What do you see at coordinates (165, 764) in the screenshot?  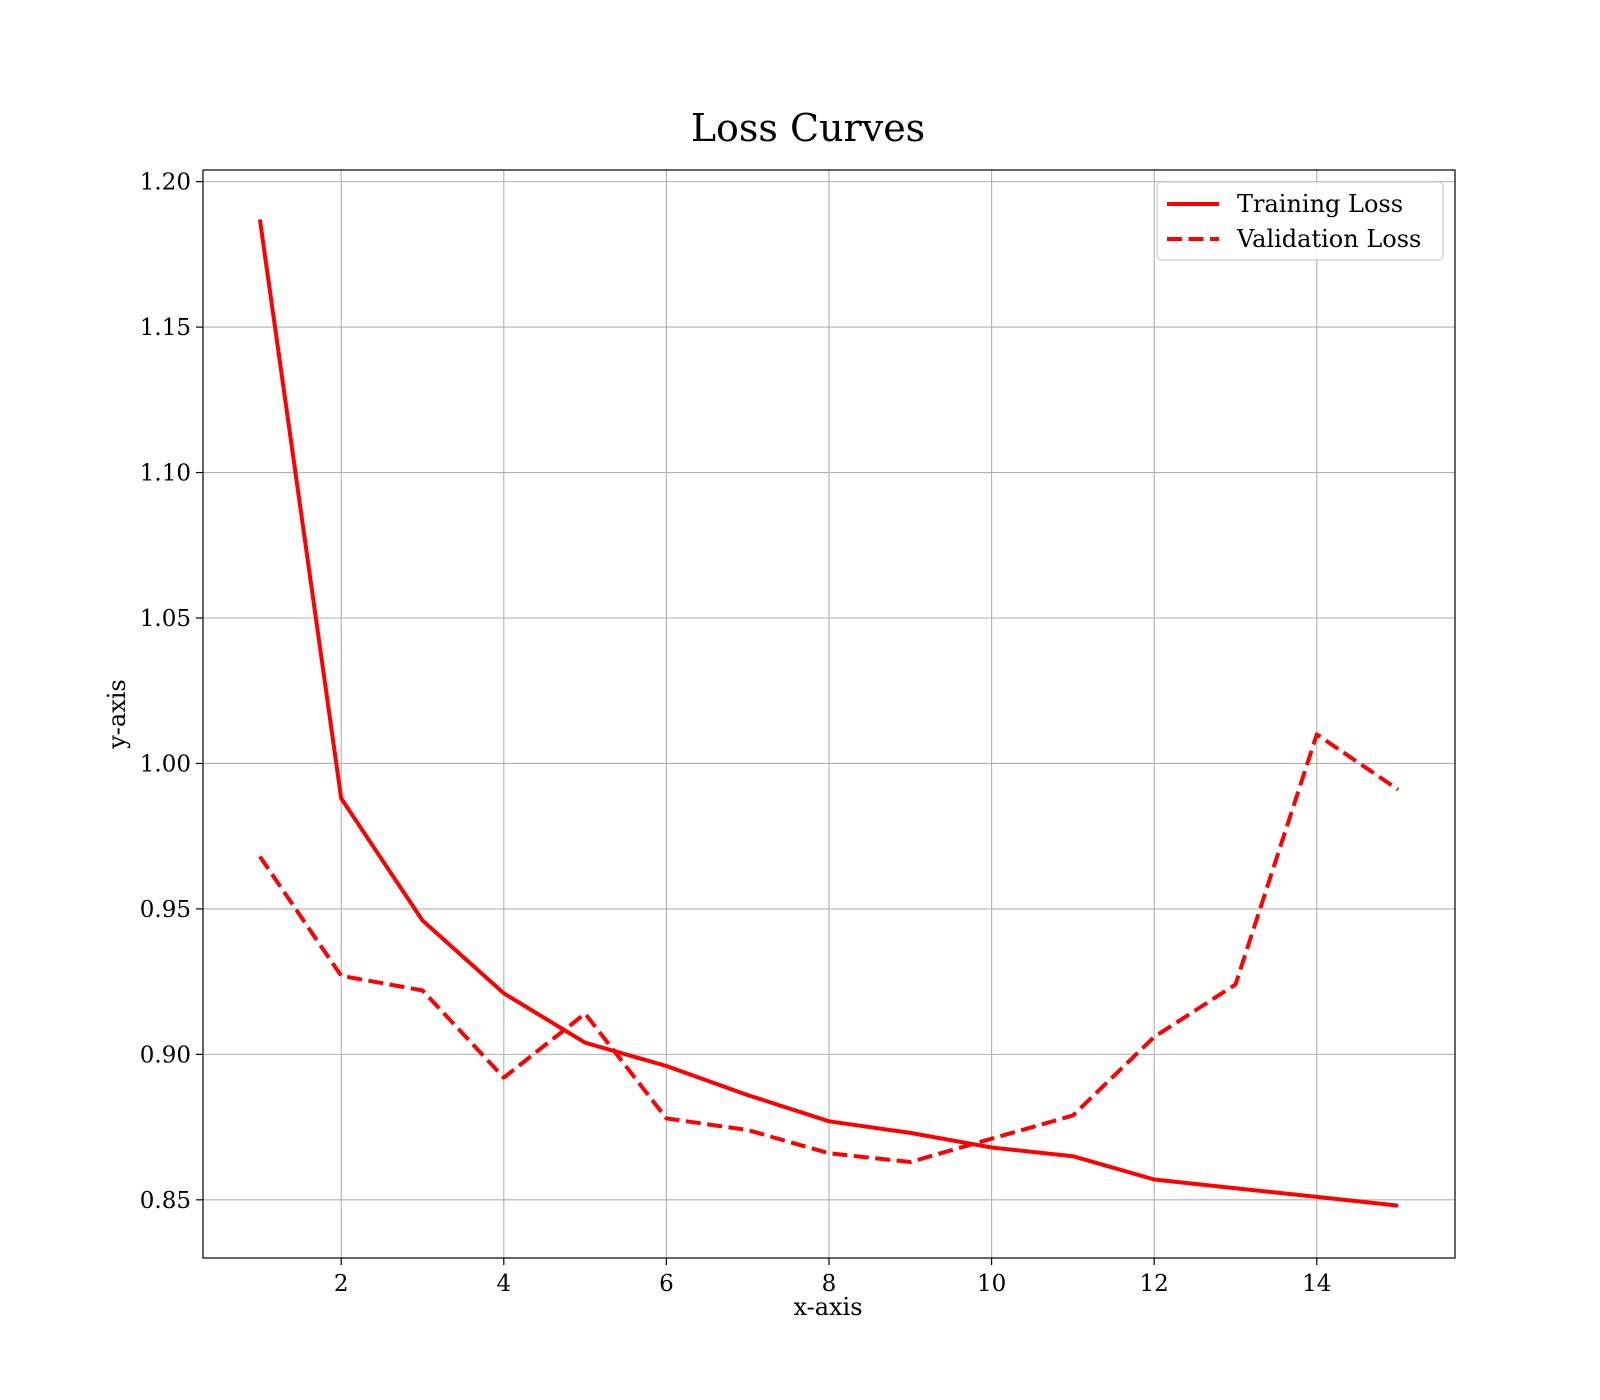 I see `y-tick-label: 1.00` at bounding box center [165, 764].